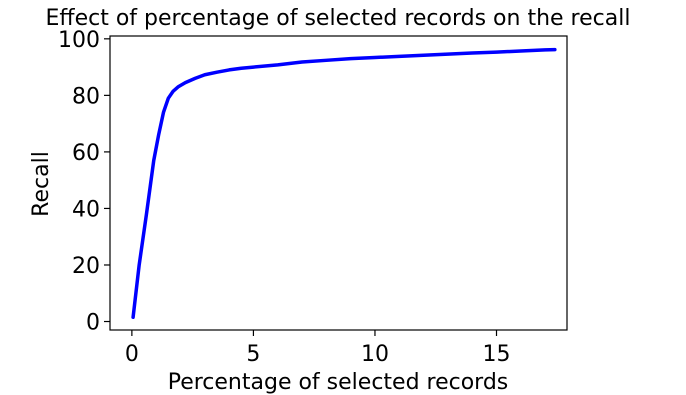 The width and height of the screenshot is (686, 395). Describe the element at coordinates (79, 40) in the screenshot. I see `y-tick-label: 100` at that location.